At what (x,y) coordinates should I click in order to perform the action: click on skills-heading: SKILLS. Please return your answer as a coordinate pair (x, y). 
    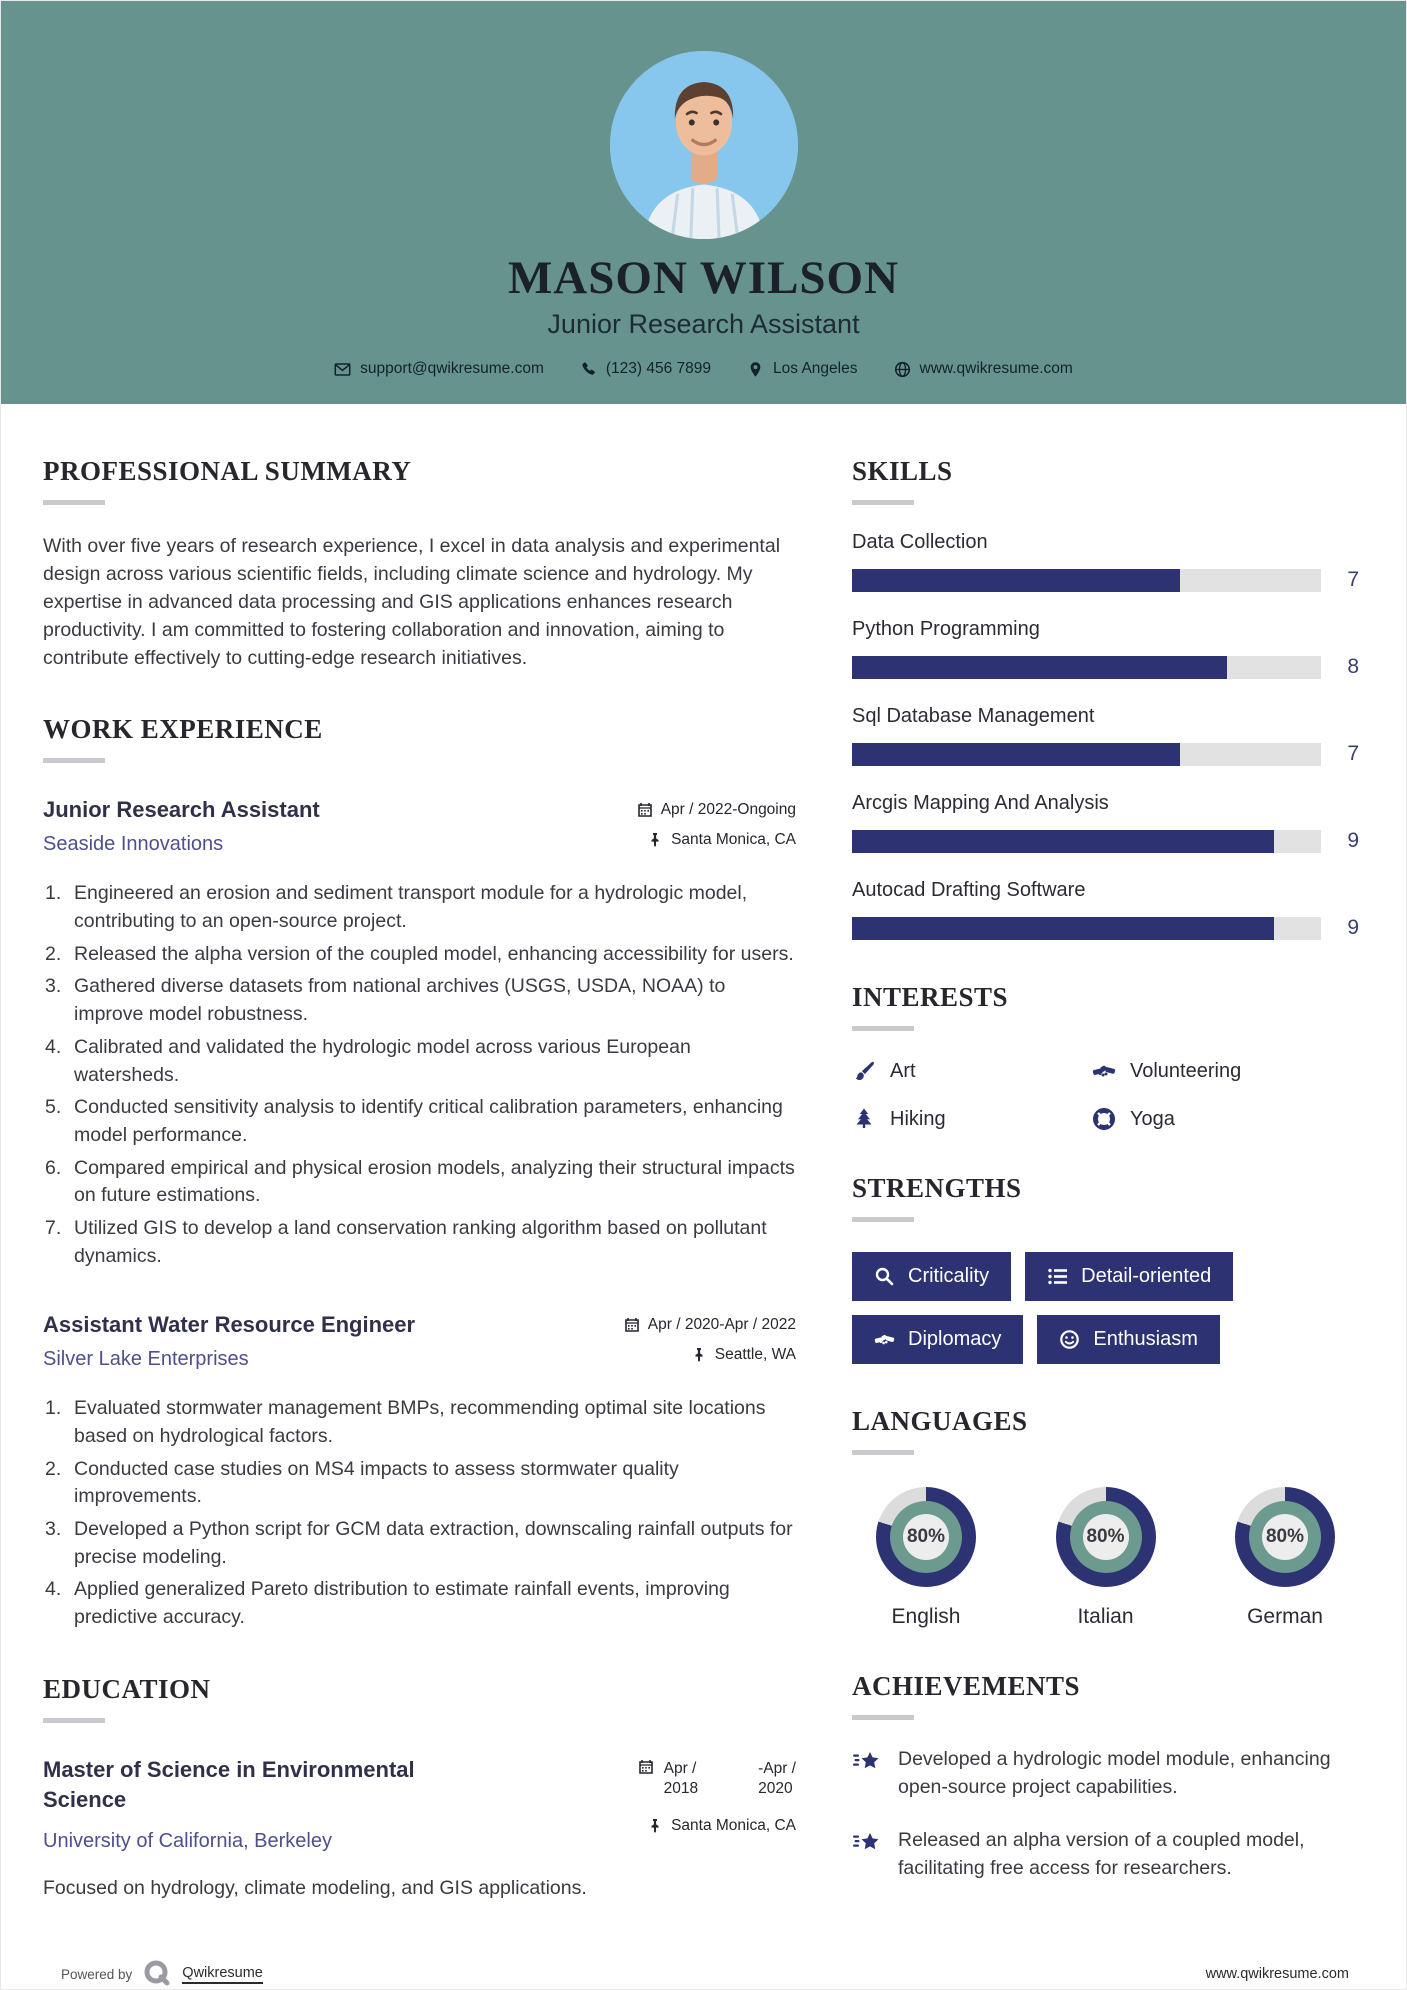
    Looking at the image, I should click on (902, 471).